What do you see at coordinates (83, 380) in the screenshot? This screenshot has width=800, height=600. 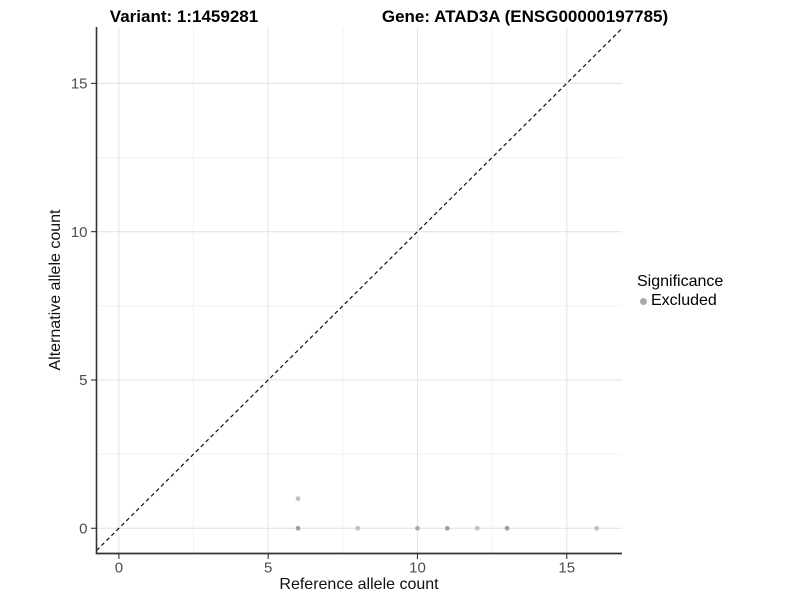 I see `y-tick-label: 5` at bounding box center [83, 380].